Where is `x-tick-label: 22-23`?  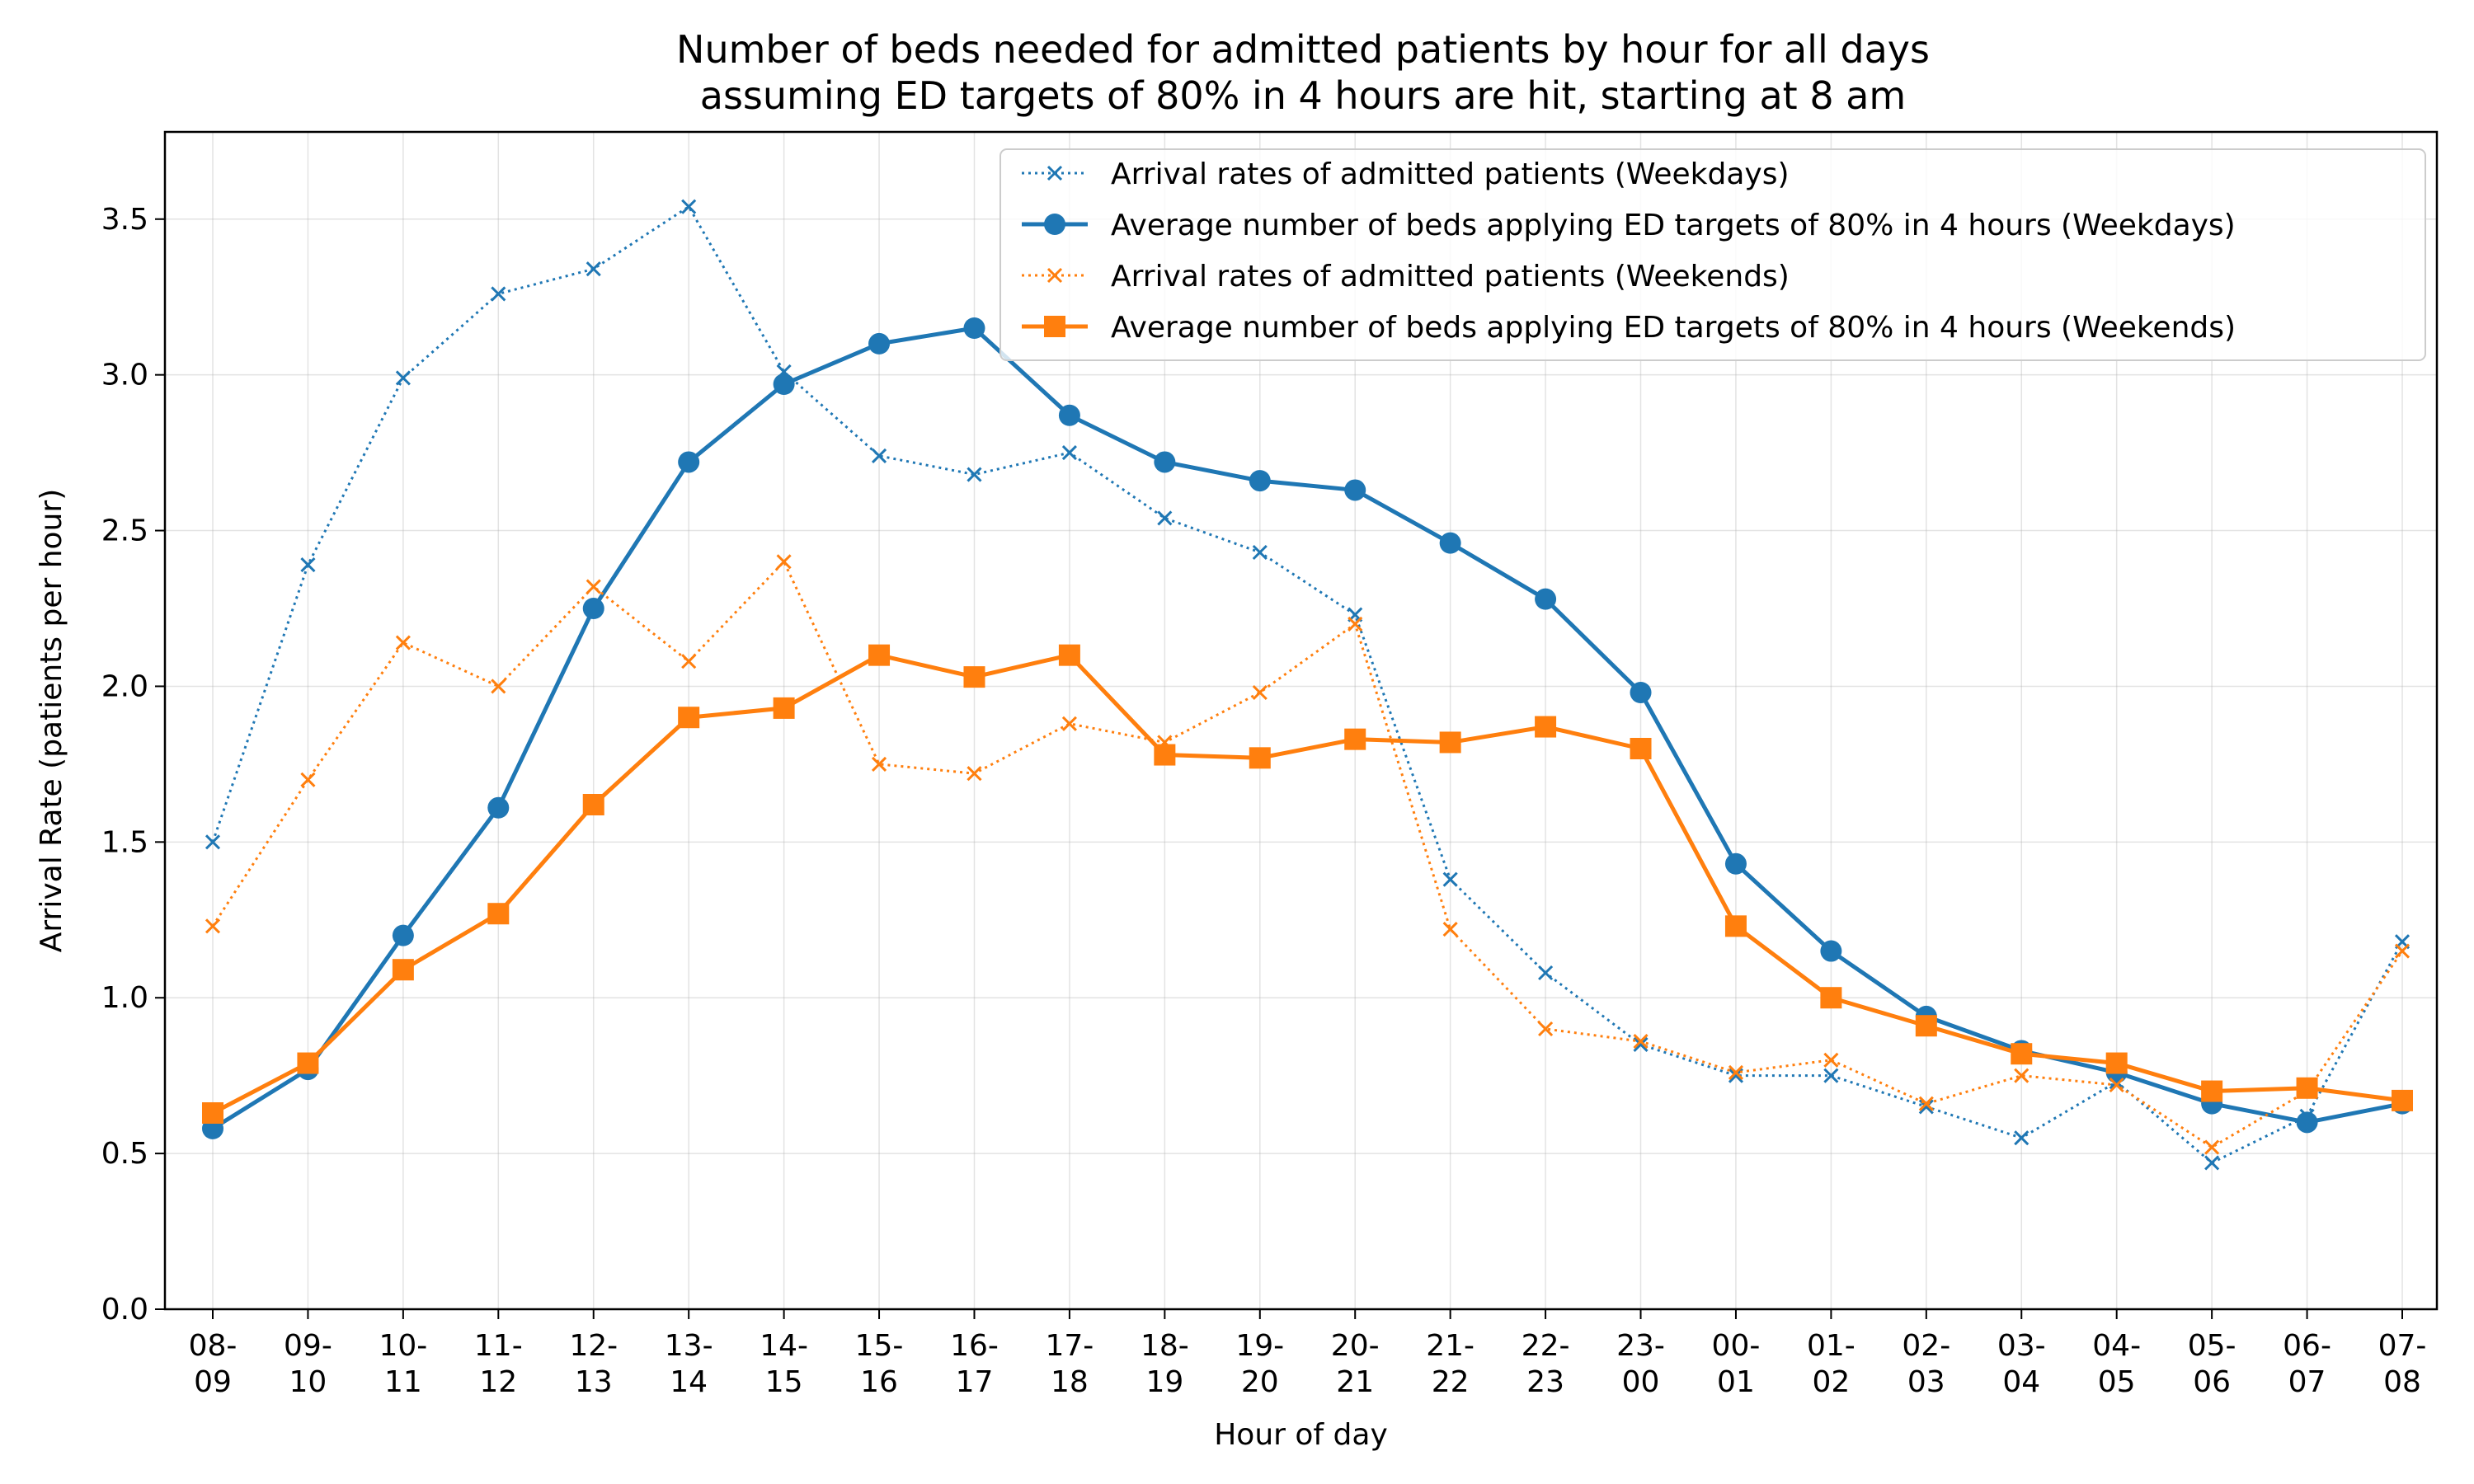 x-tick-label: 22-23 is located at coordinates (1546, 1364).